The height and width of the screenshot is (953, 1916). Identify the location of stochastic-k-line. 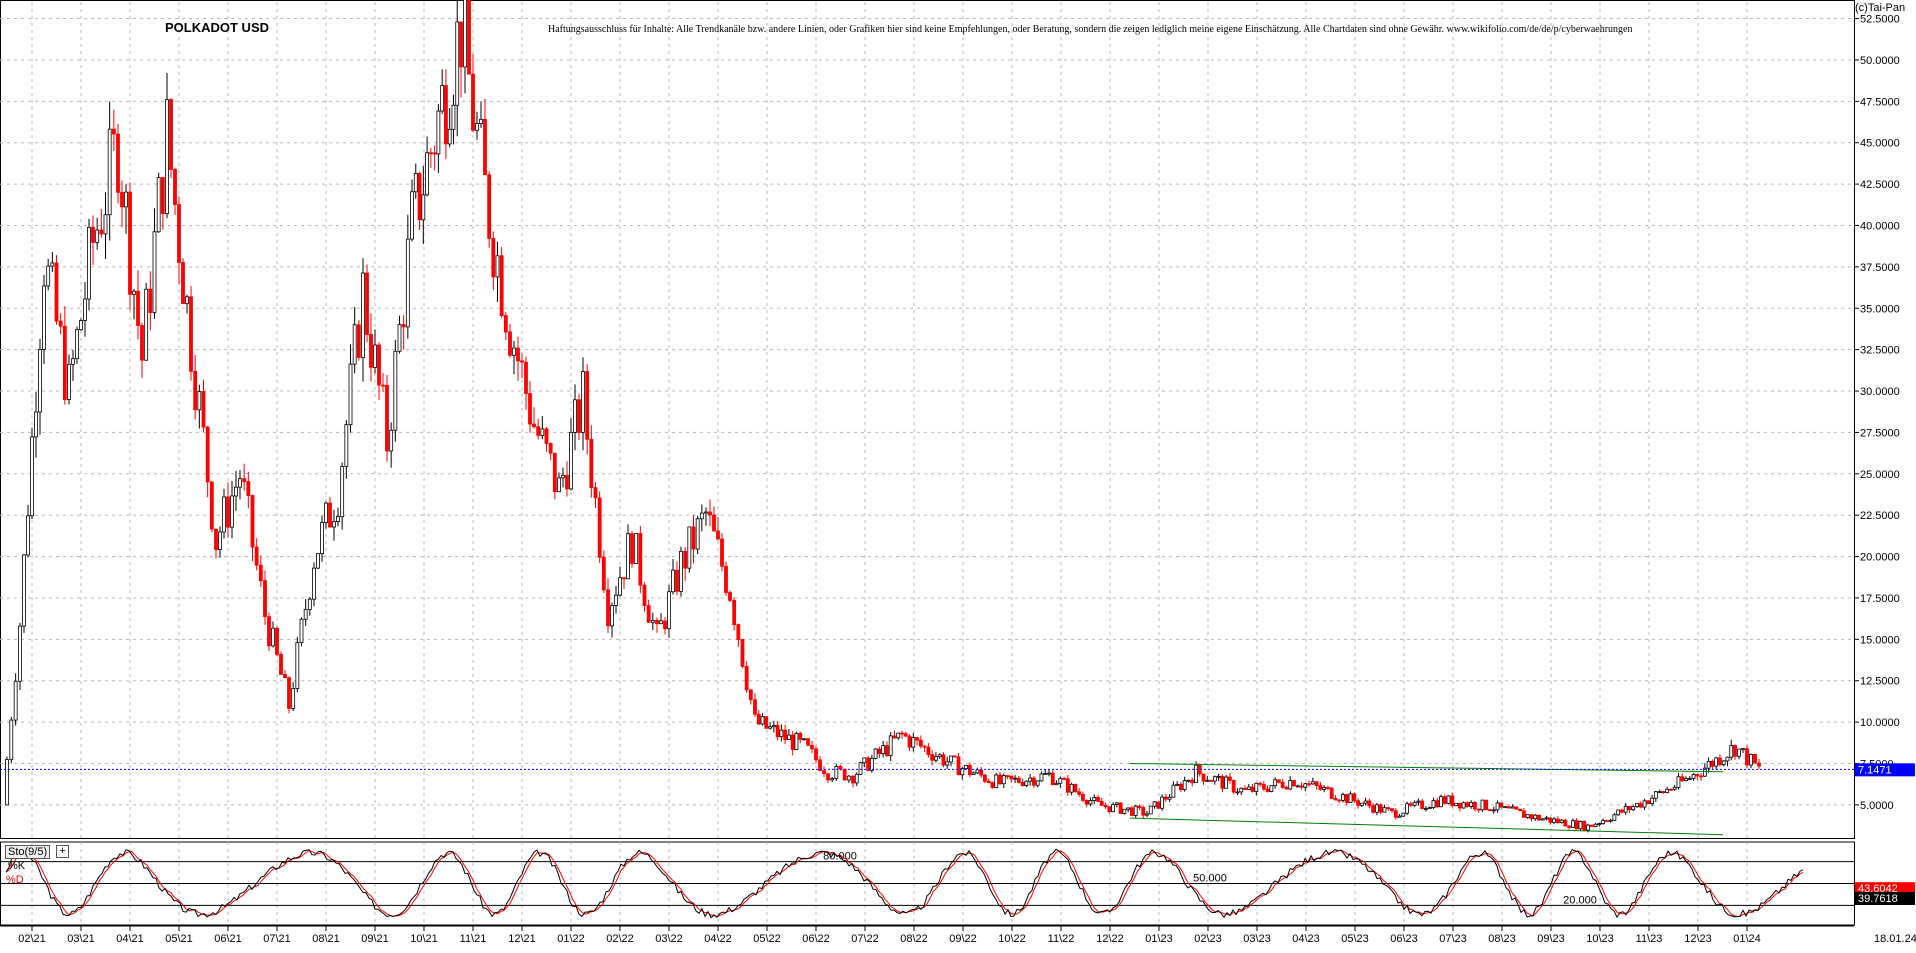
(904, 883).